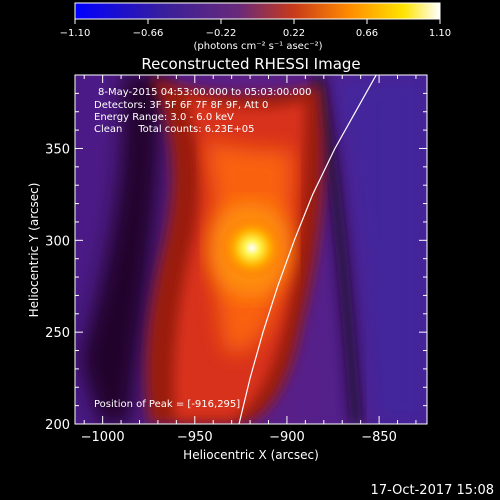 This screenshot has width=500, height=500. What do you see at coordinates (181, 105) in the screenshot?
I see `annotation-detectors: Detectors: 3F 5F 6F 7F 8F 9F, Att 0` at bounding box center [181, 105].